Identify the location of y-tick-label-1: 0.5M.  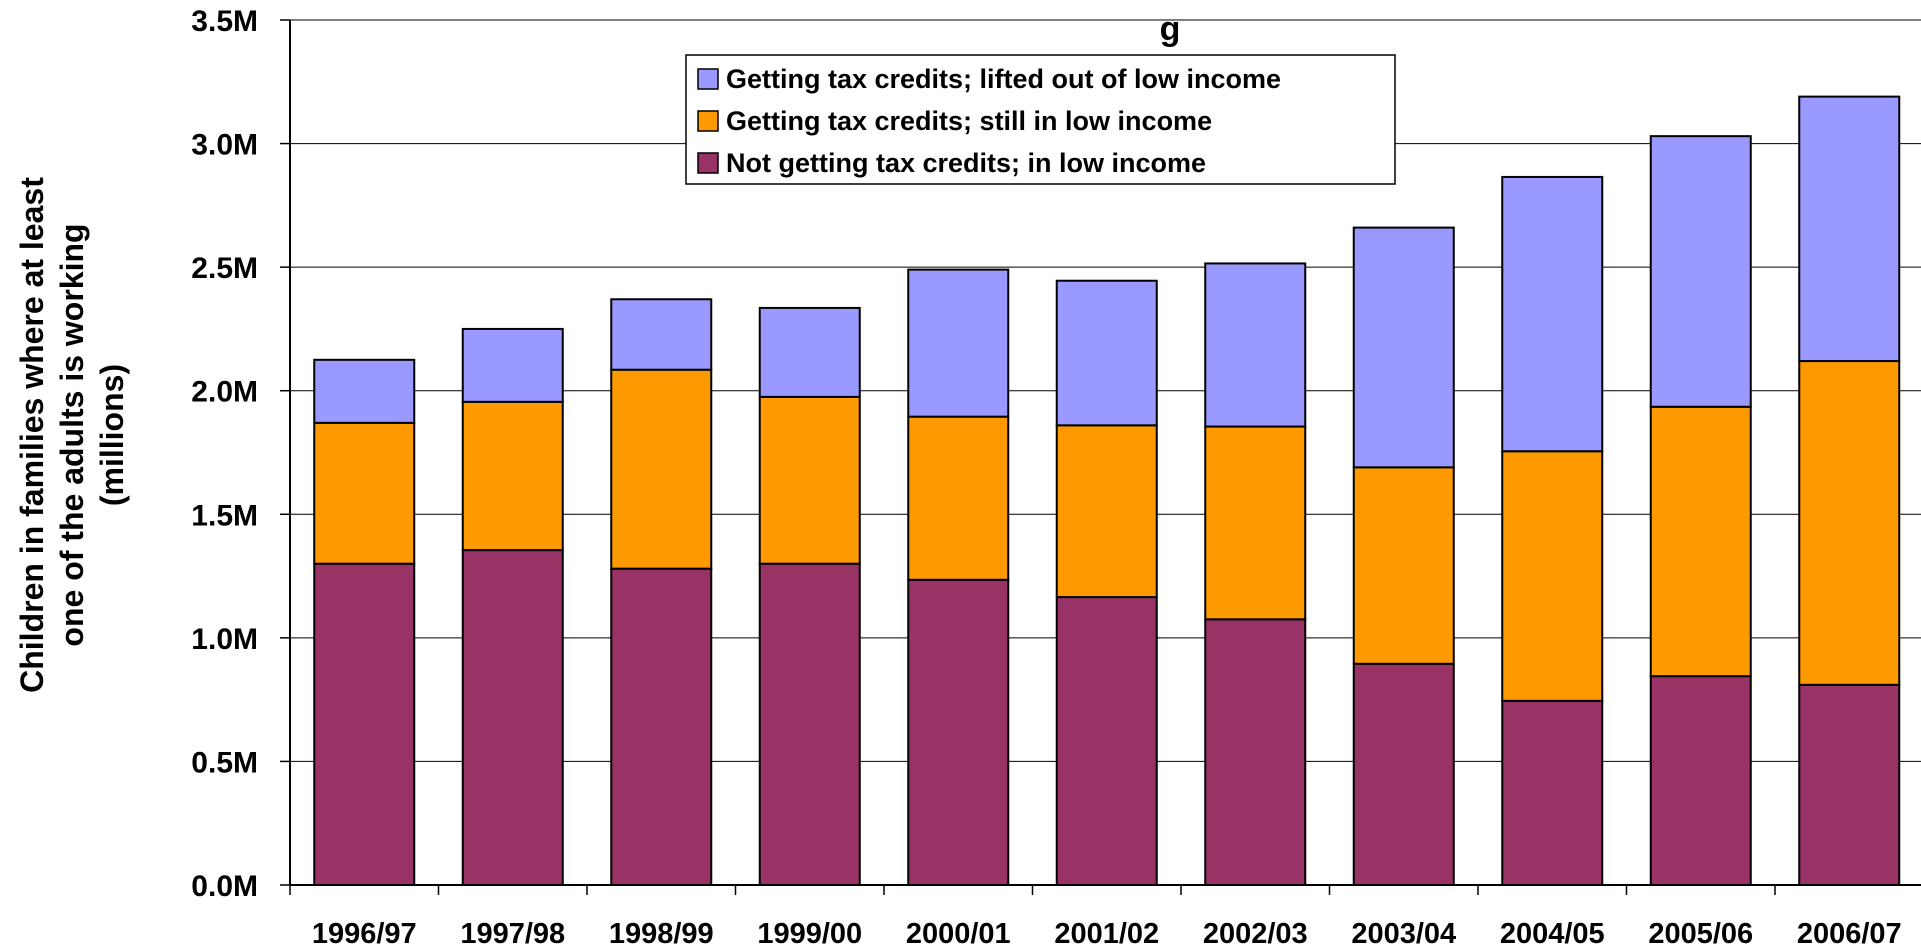
(224, 762).